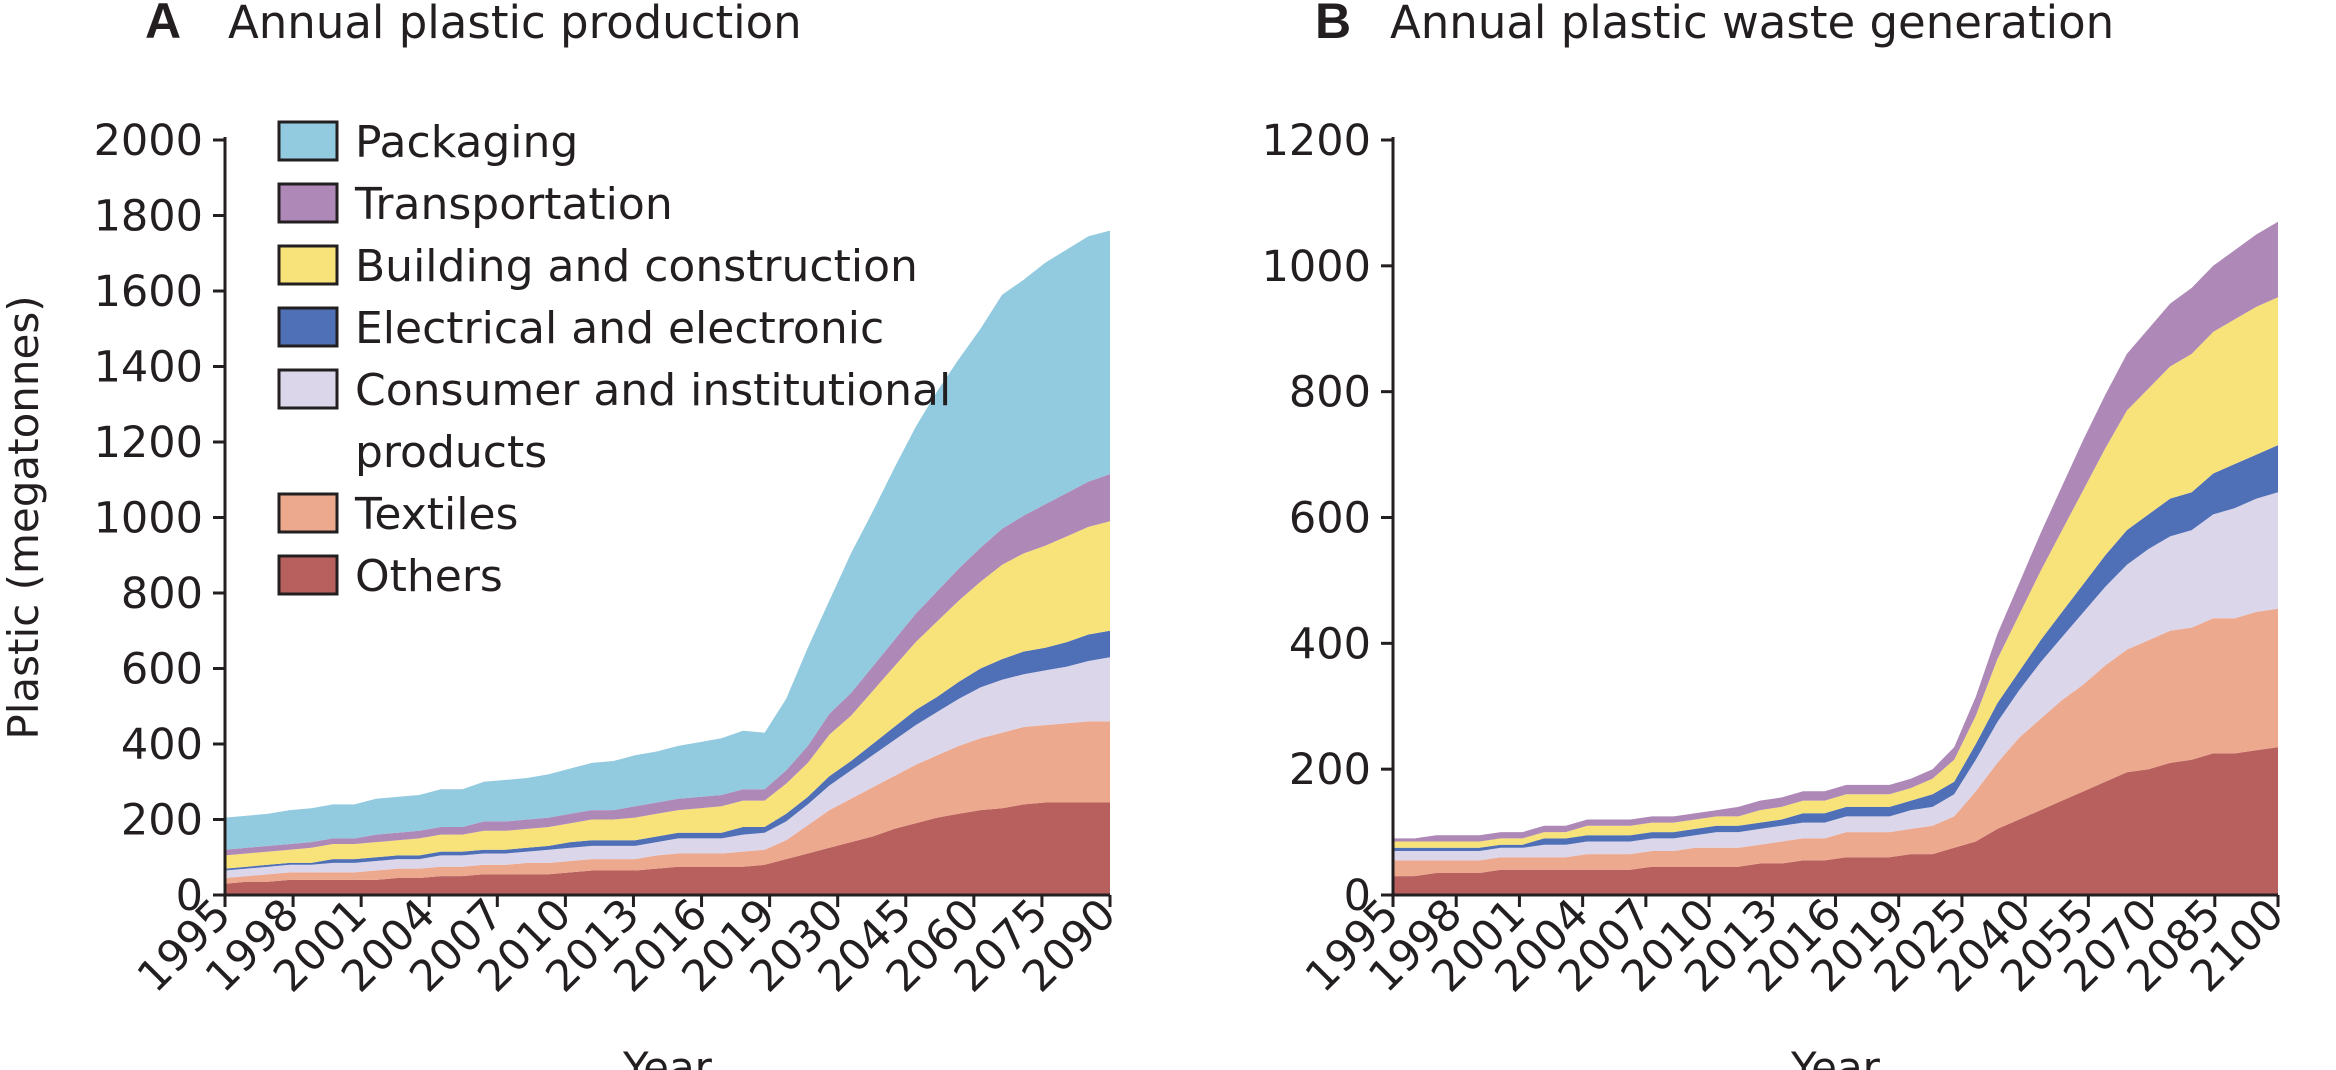  Describe the element at coordinates (148, 292) in the screenshot. I see `y-tick-label: 1600` at that location.